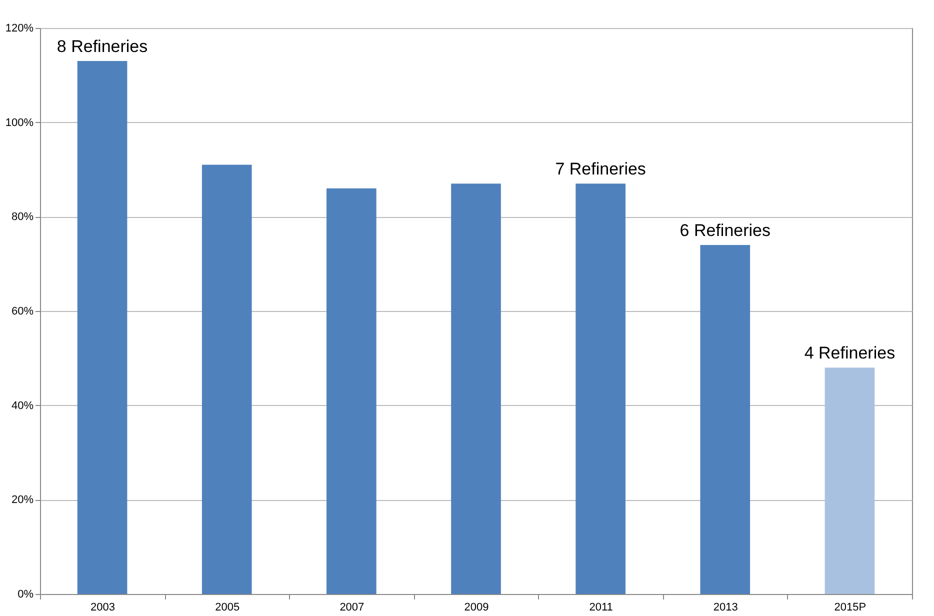 The image size is (934, 616). Describe the element at coordinates (22, 217) in the screenshot. I see `y-tick-label: 80%` at that location.